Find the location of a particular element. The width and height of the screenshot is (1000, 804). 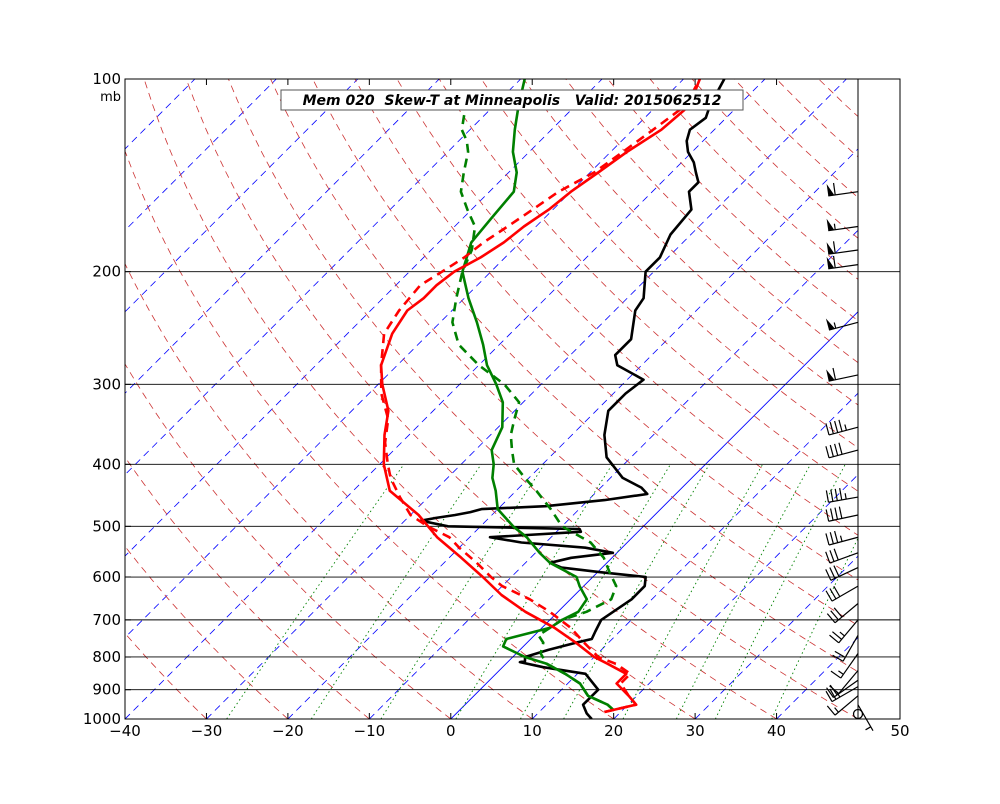

pressure-unit-label: mb is located at coordinates (110, 97).